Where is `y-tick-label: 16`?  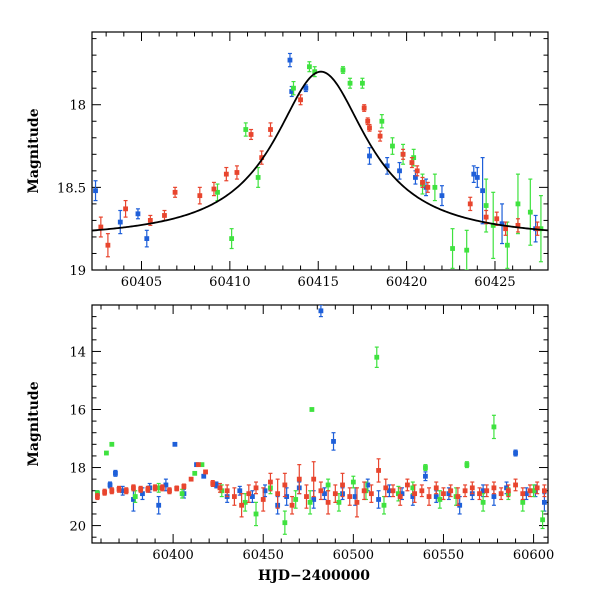 y-tick-label: 16 is located at coordinates (77, 410).